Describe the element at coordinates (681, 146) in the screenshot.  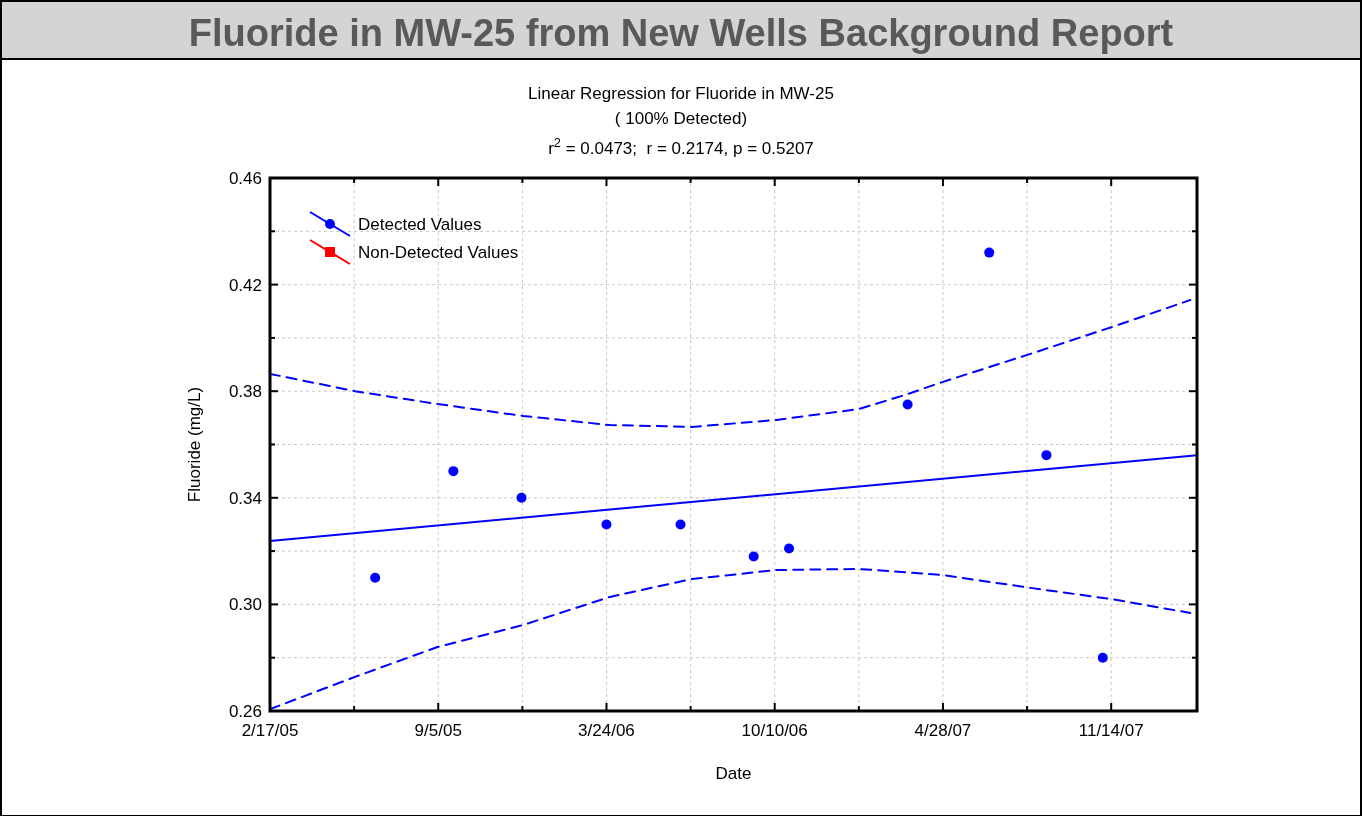
I see `text: r$^{2}$ = 0.0473; r = 0.2174, p = 0.5207` at that location.